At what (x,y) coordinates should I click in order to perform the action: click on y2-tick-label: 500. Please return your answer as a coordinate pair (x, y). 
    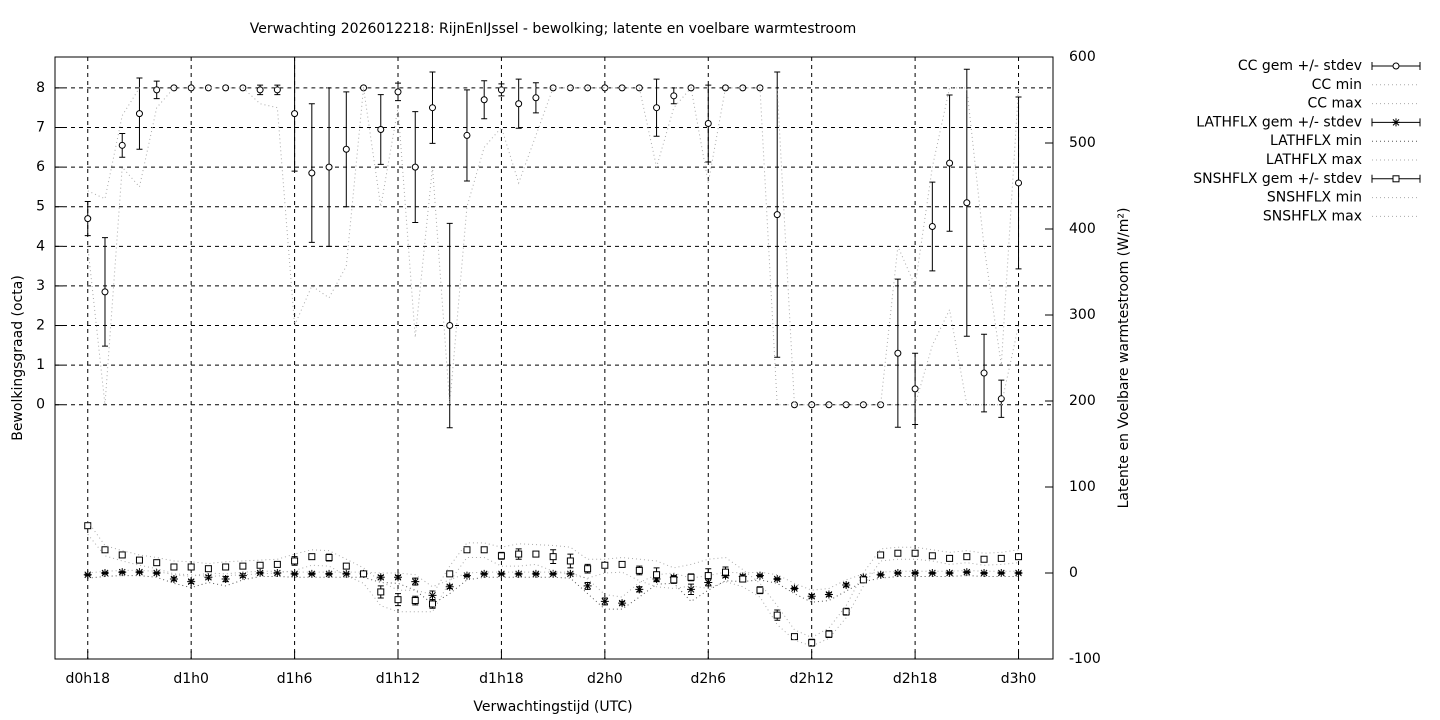
    Looking at the image, I should click on (1082, 143).